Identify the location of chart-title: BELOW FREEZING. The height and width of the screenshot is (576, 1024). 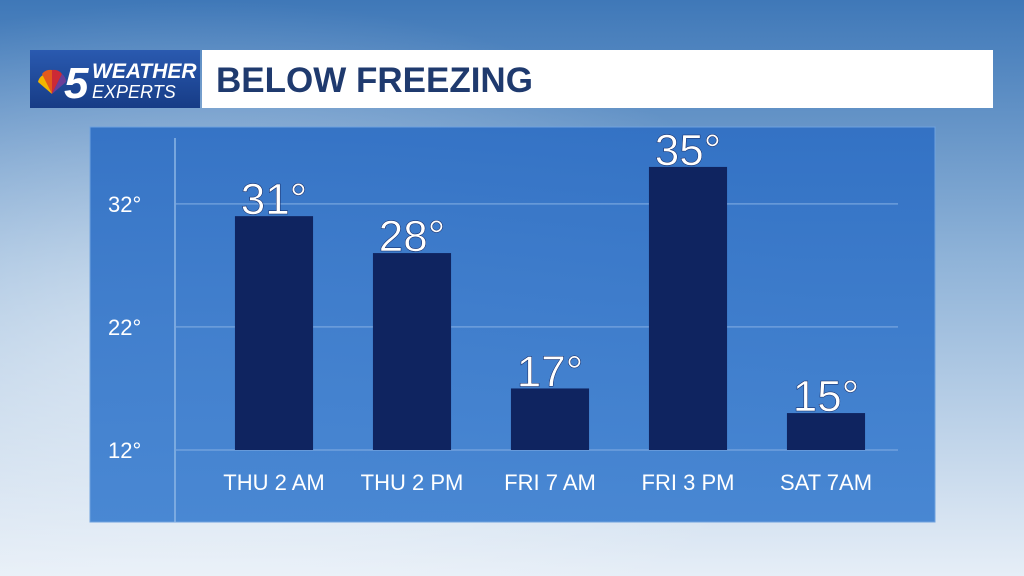
(374, 80).